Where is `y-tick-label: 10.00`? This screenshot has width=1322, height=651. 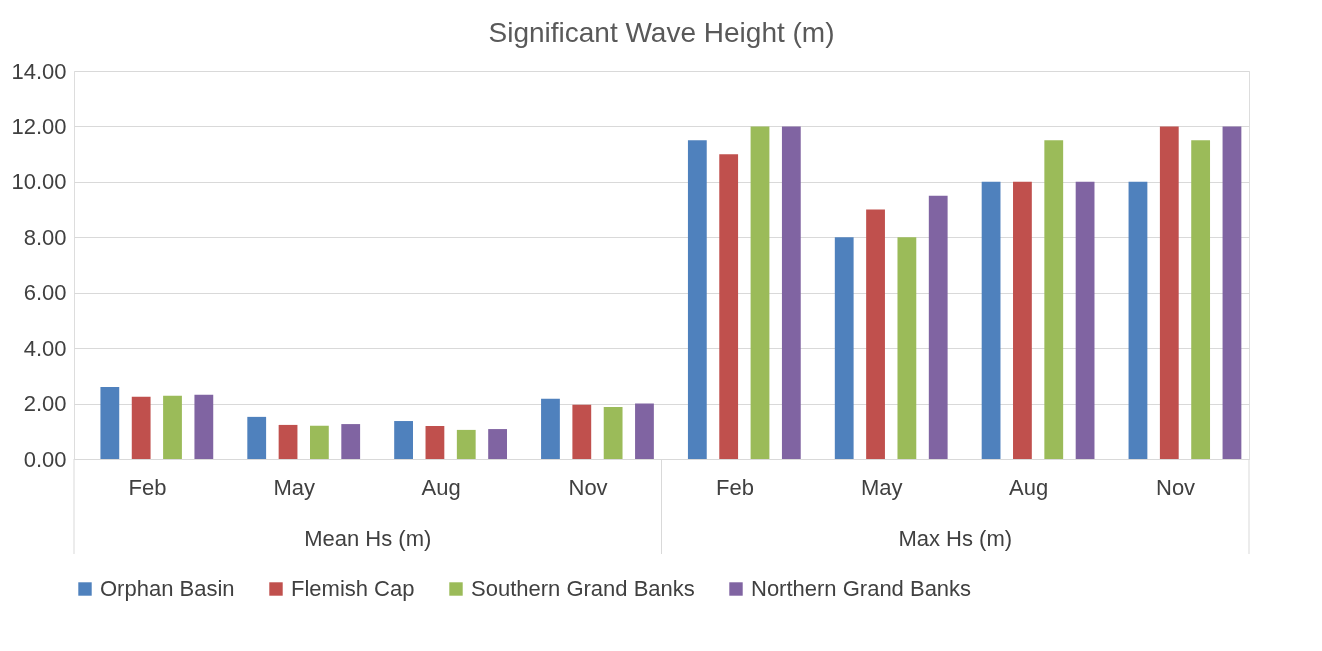 y-tick-label: 10.00 is located at coordinates (39, 182).